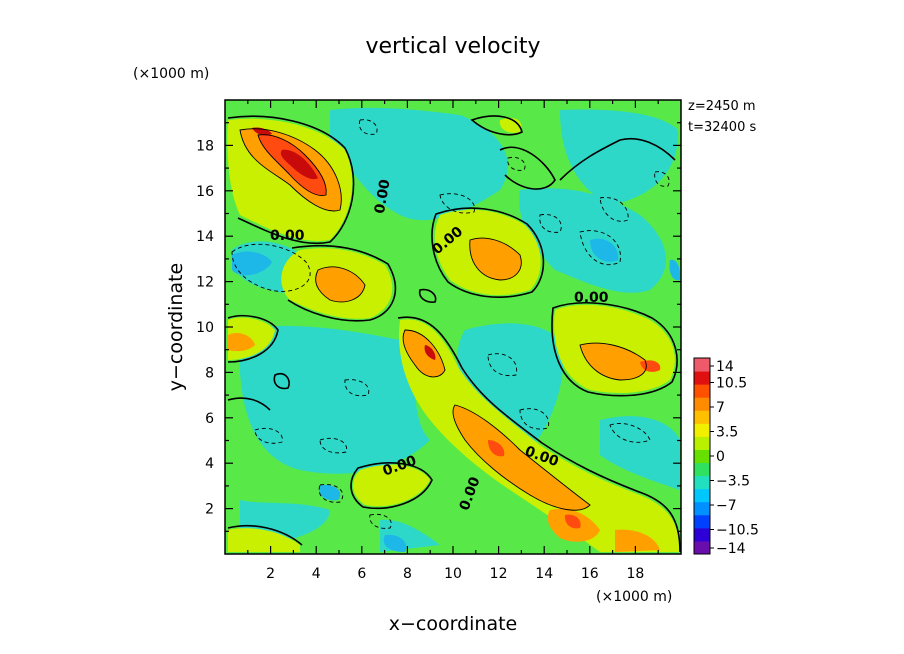 The width and height of the screenshot is (904, 654). Describe the element at coordinates (731, 384) in the screenshot. I see `colorbar-label: 10.5` at that location.